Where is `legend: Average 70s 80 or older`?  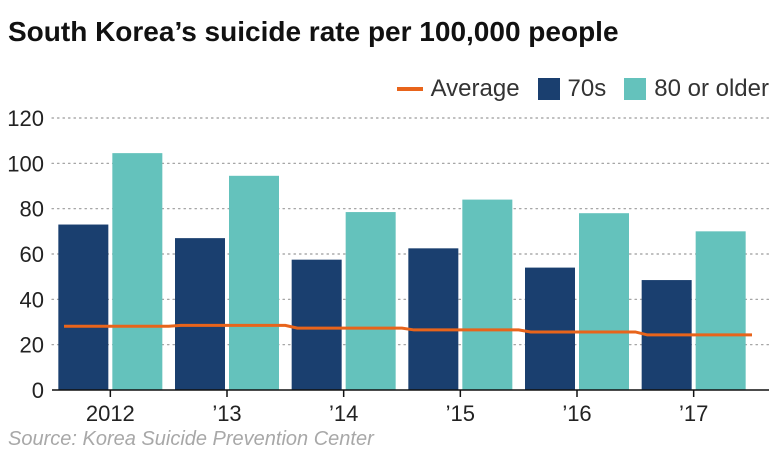
legend: Average 70s 80 or older is located at coordinates (574, 89).